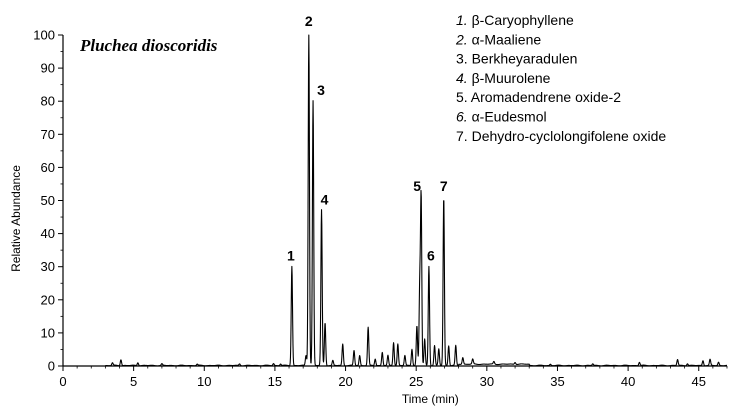  I want to click on legend-compound-name: α-Eudesmol, so click(509, 117).